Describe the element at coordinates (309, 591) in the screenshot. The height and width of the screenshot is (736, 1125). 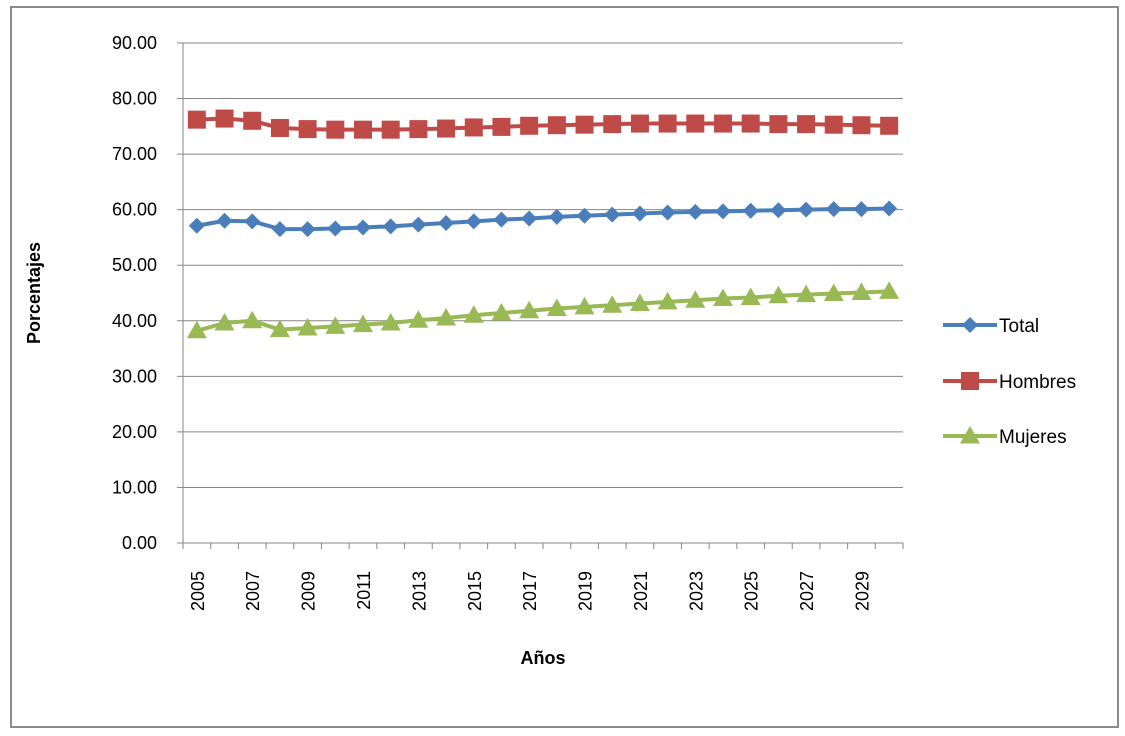
I see `x-tick-label: 2009` at that location.